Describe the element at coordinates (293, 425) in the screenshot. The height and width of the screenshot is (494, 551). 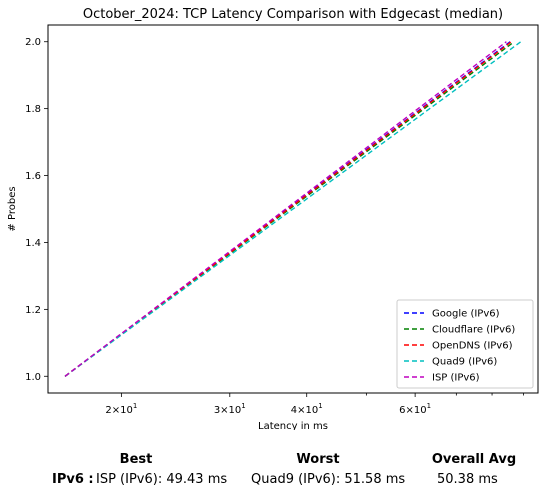
I see `x-axis-label: Latency in ms` at that location.